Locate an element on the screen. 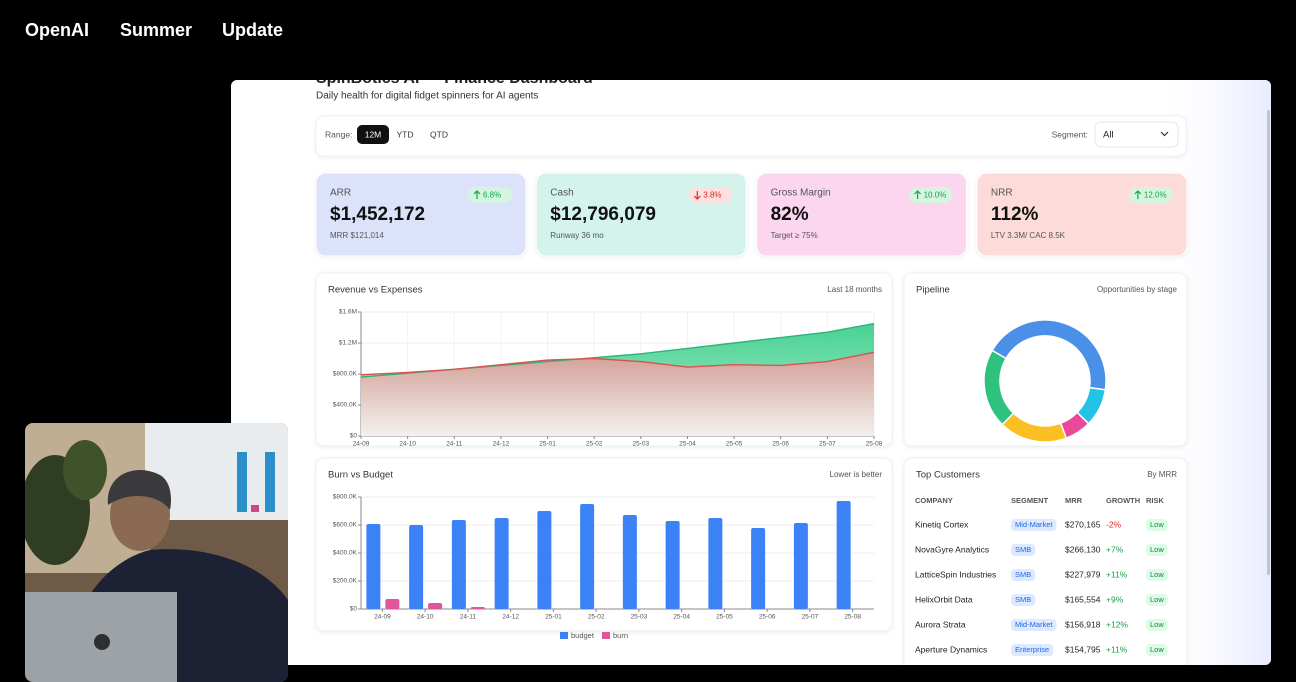 Image resolution: width=1296 pixels, height=682 pixels. chart-title: Burn vs Budget is located at coordinates (360, 475).